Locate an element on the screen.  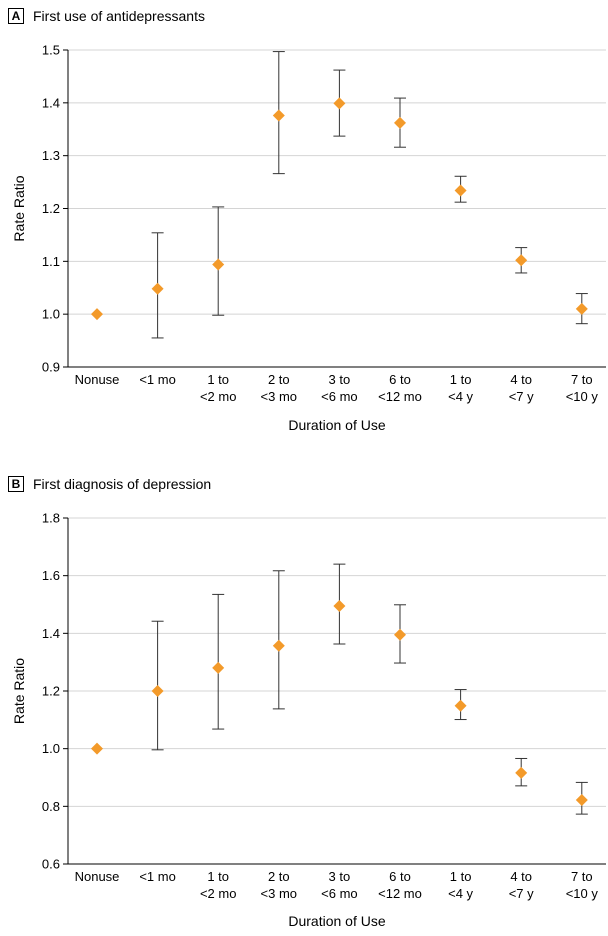
panel-a-letter: A is located at coordinates (16, 16).